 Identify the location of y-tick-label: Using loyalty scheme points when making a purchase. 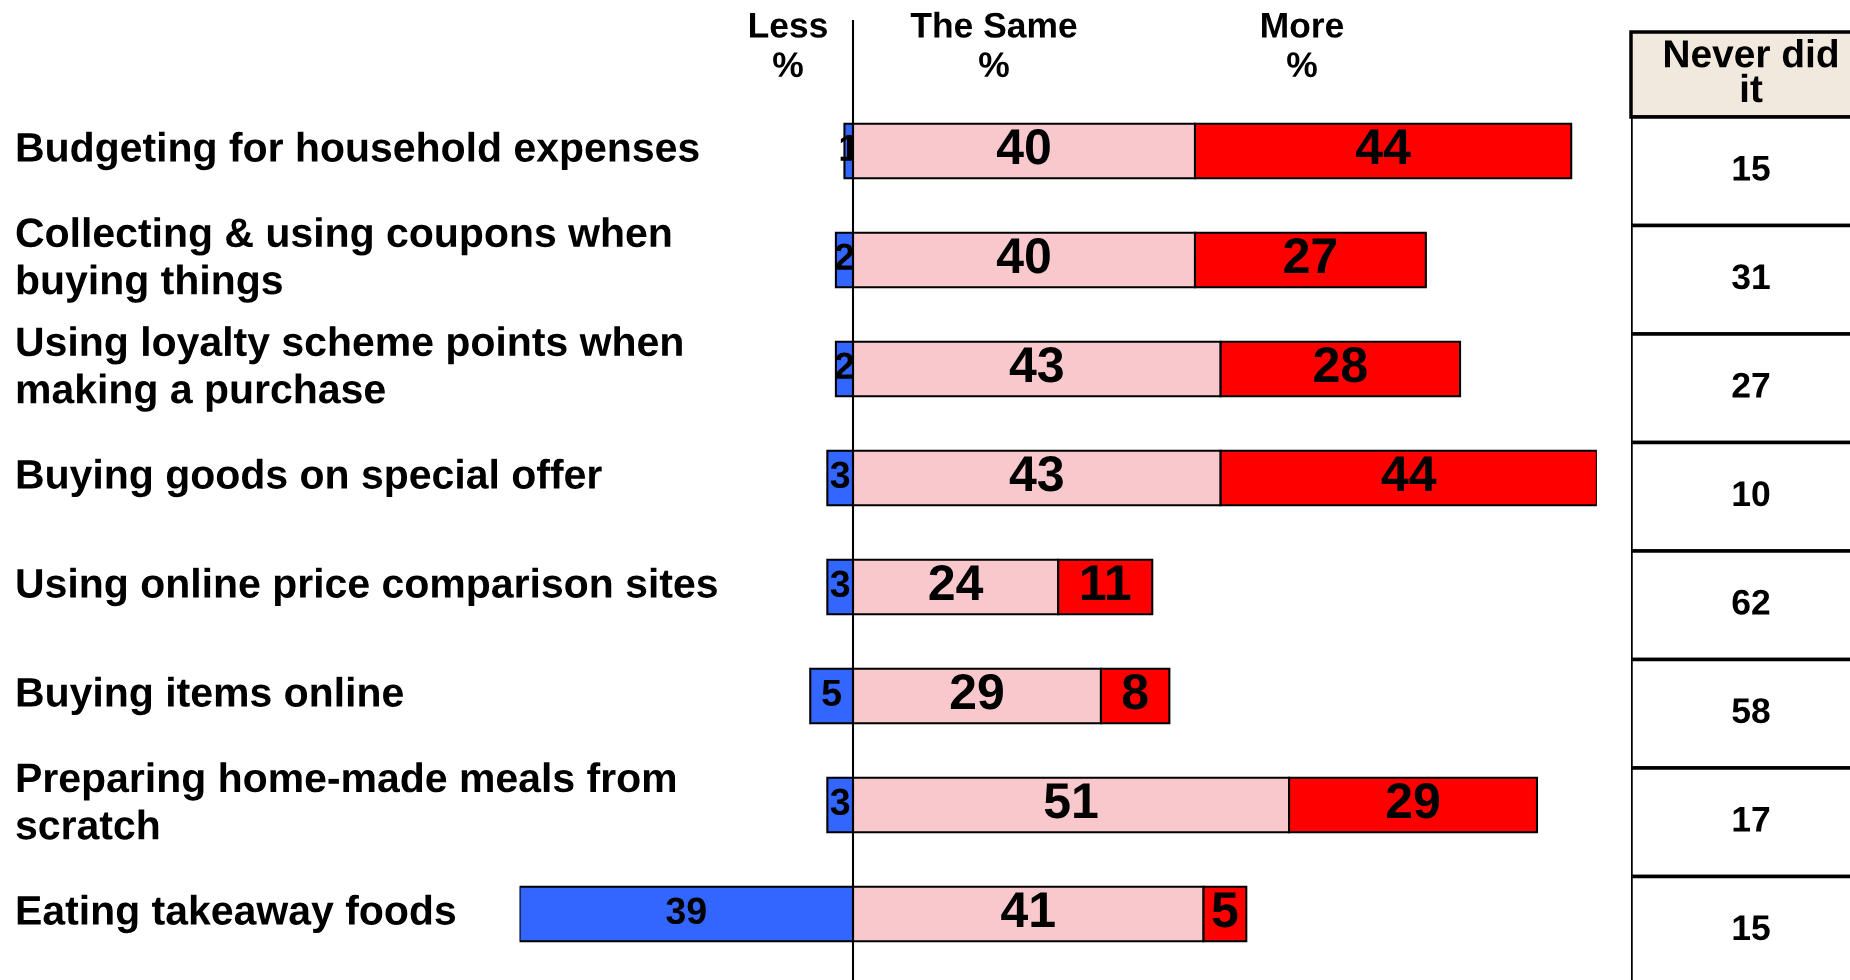
(349, 369).